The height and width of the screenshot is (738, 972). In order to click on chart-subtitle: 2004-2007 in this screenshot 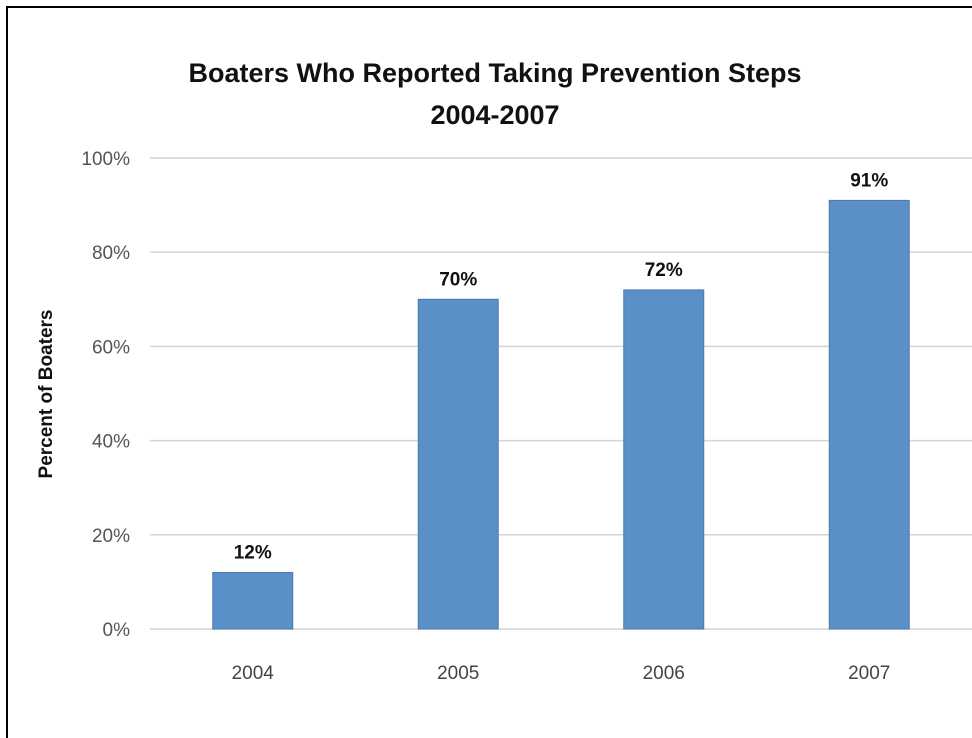, I will do `click(495, 115)`.